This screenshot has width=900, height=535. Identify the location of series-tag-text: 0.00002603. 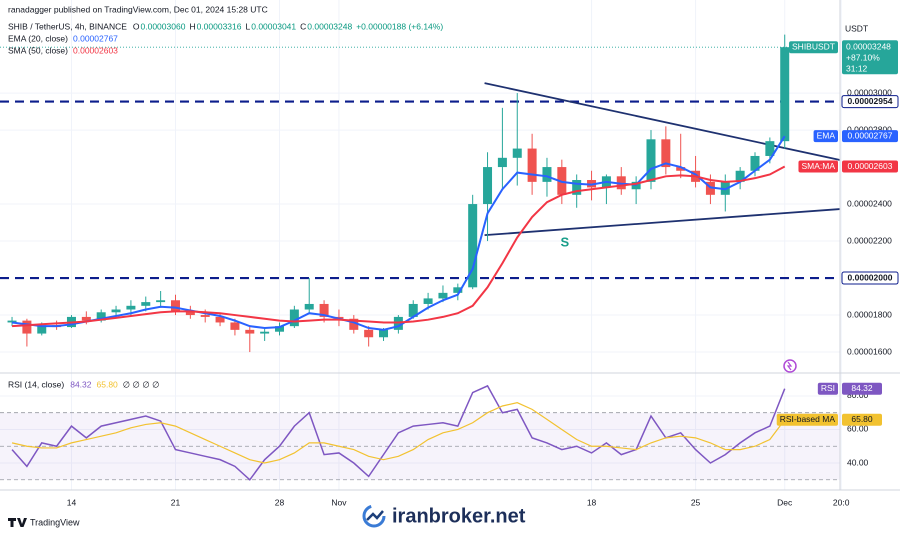
(870, 166).